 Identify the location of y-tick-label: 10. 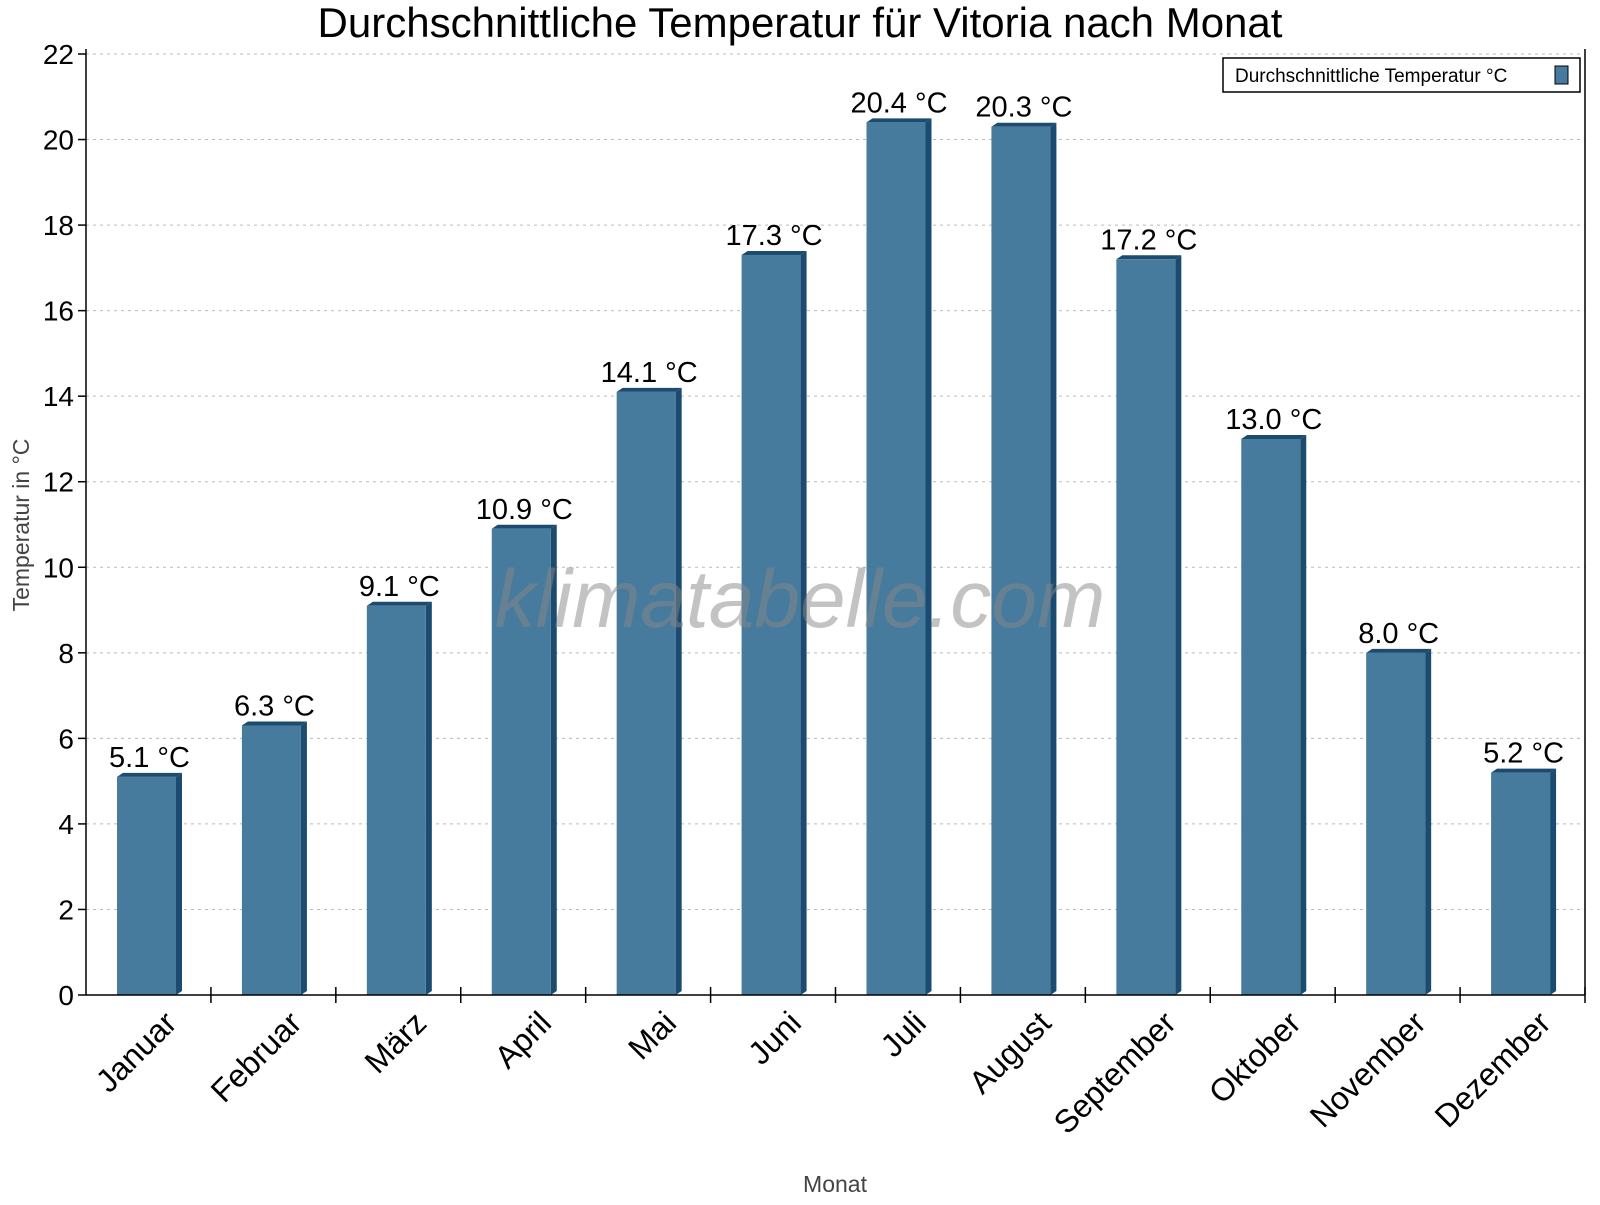
(58, 567).